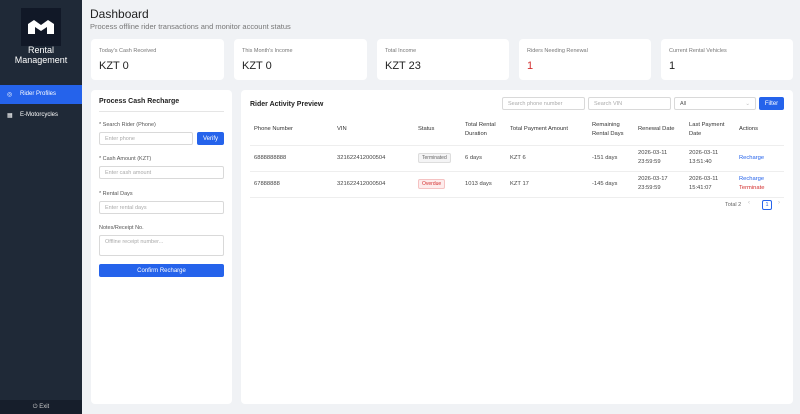 The image size is (800, 414). What do you see at coordinates (659, 158) in the screenshot?
I see `table-cell: 2026-03-11 23:59:59` at bounding box center [659, 158].